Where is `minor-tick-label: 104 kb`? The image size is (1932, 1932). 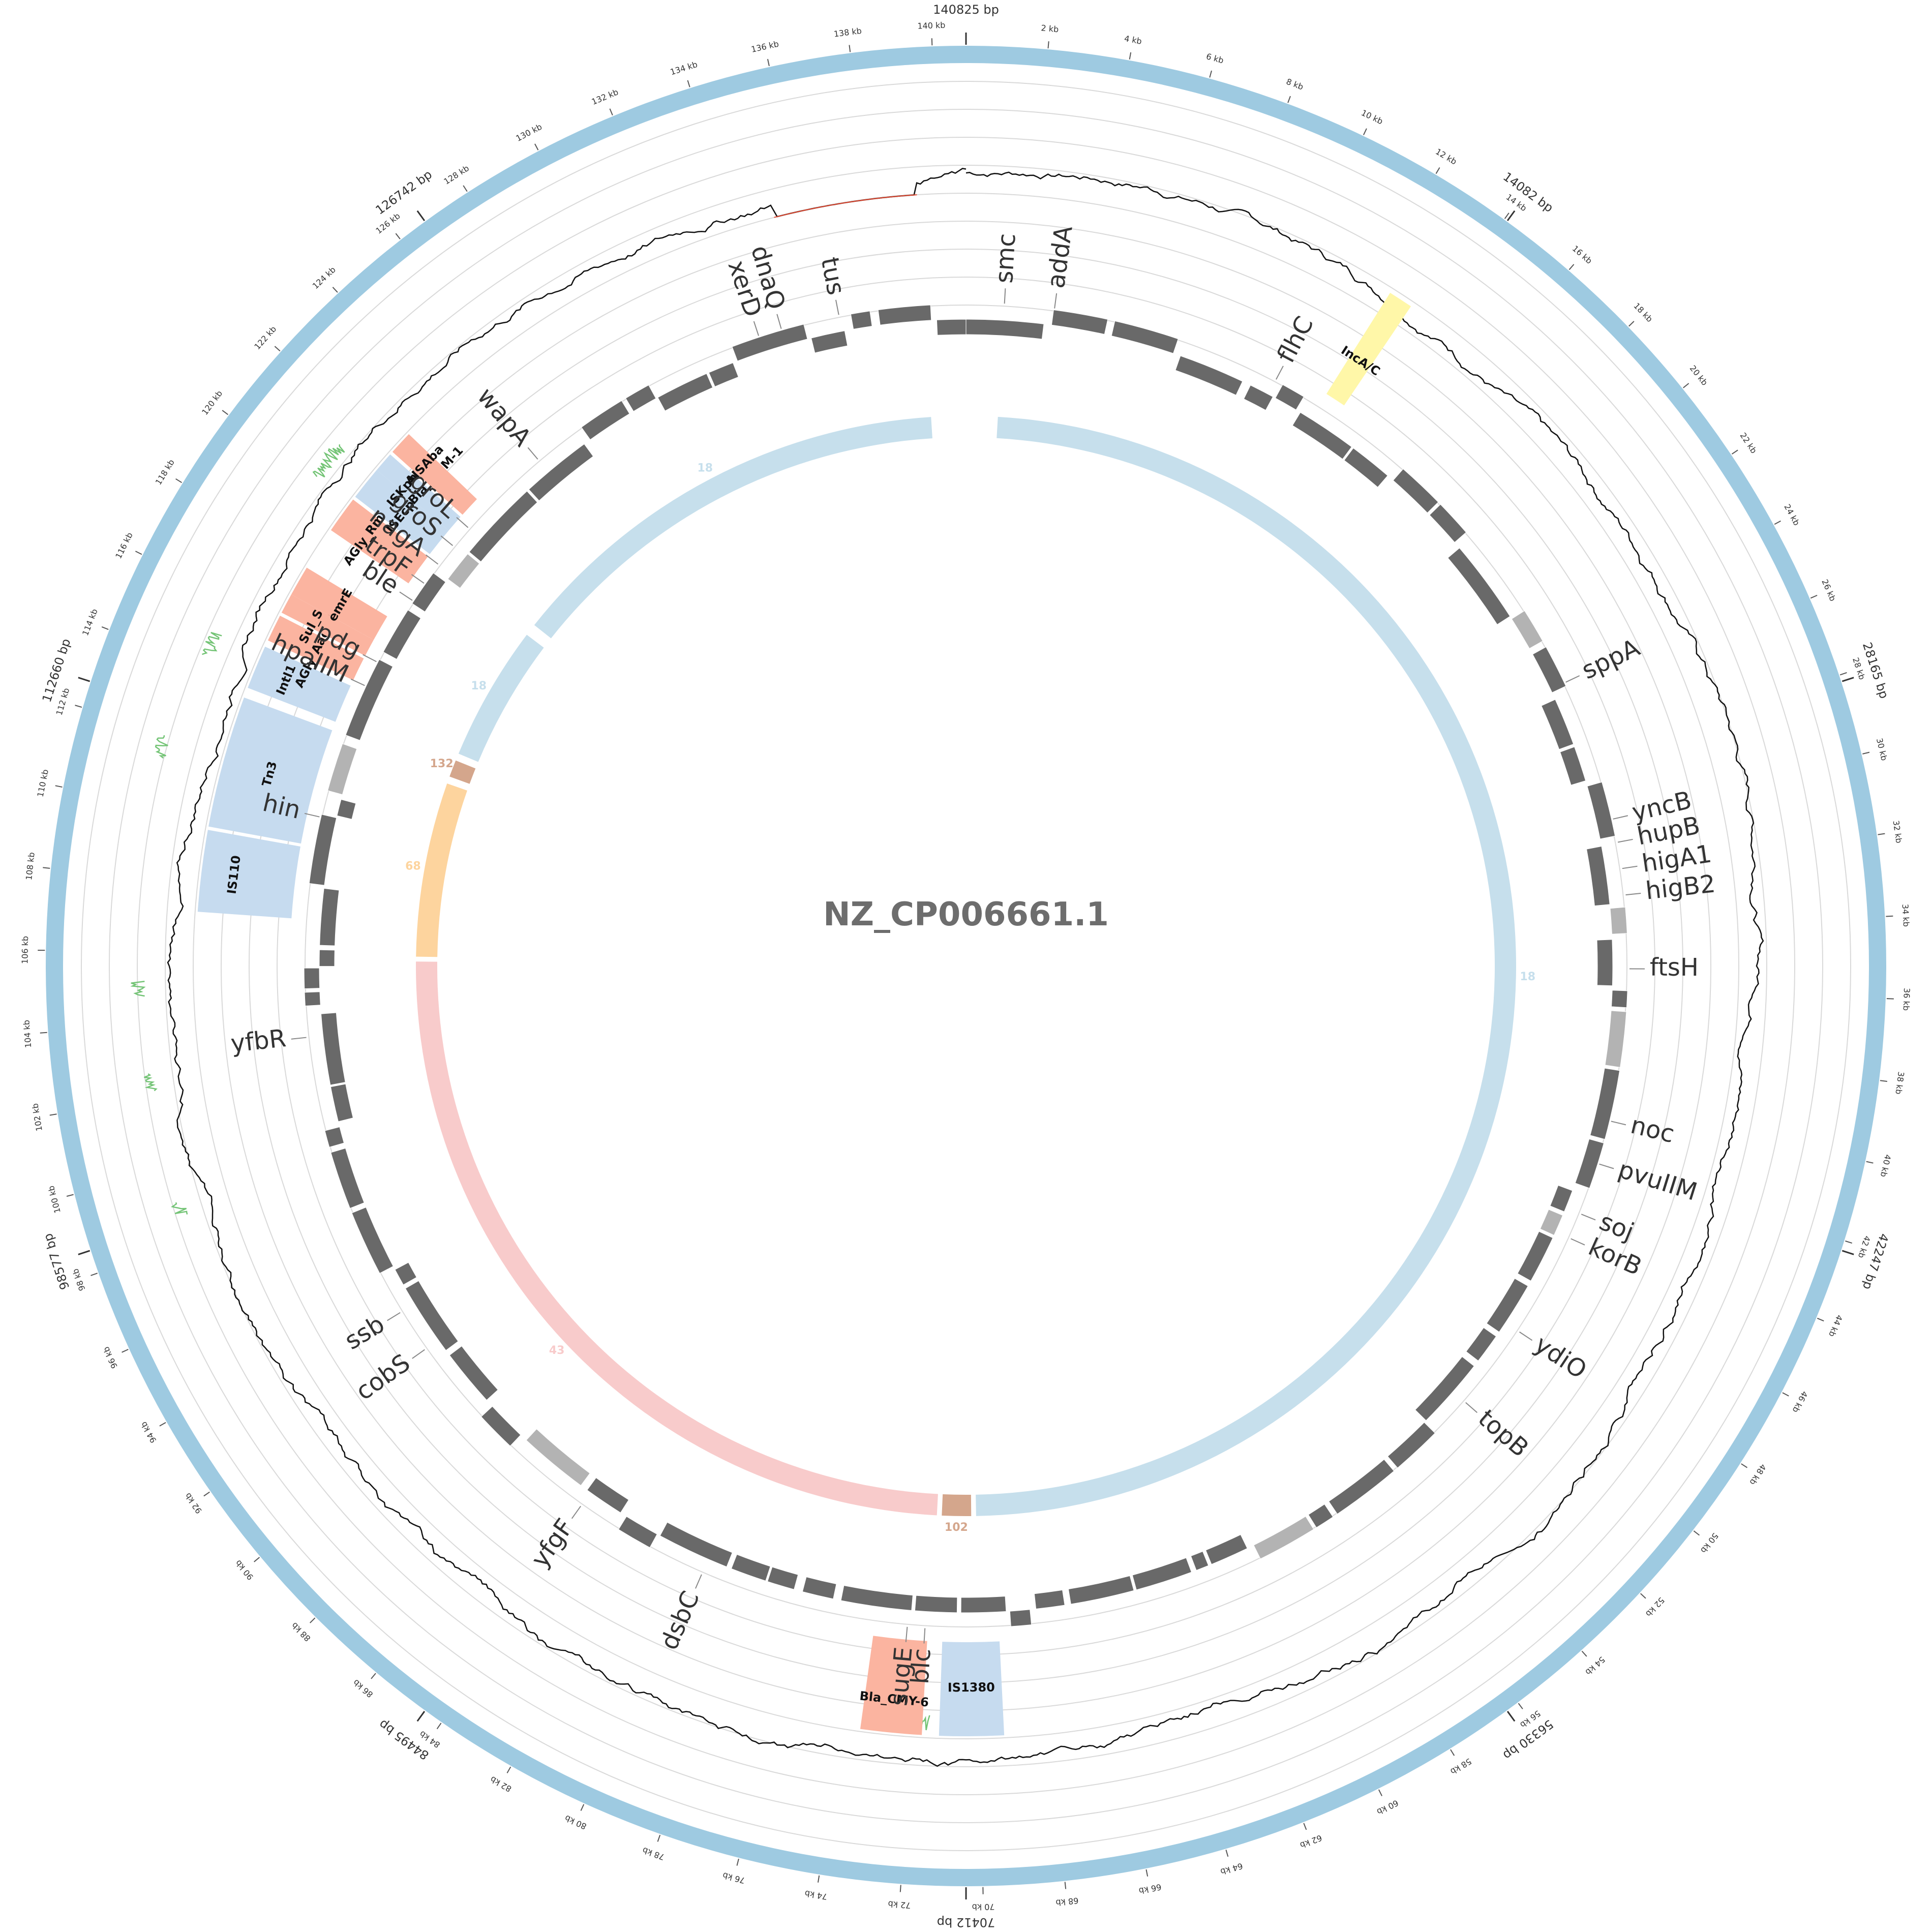 minor-tick-label: 104 kb is located at coordinates (27, 1033).